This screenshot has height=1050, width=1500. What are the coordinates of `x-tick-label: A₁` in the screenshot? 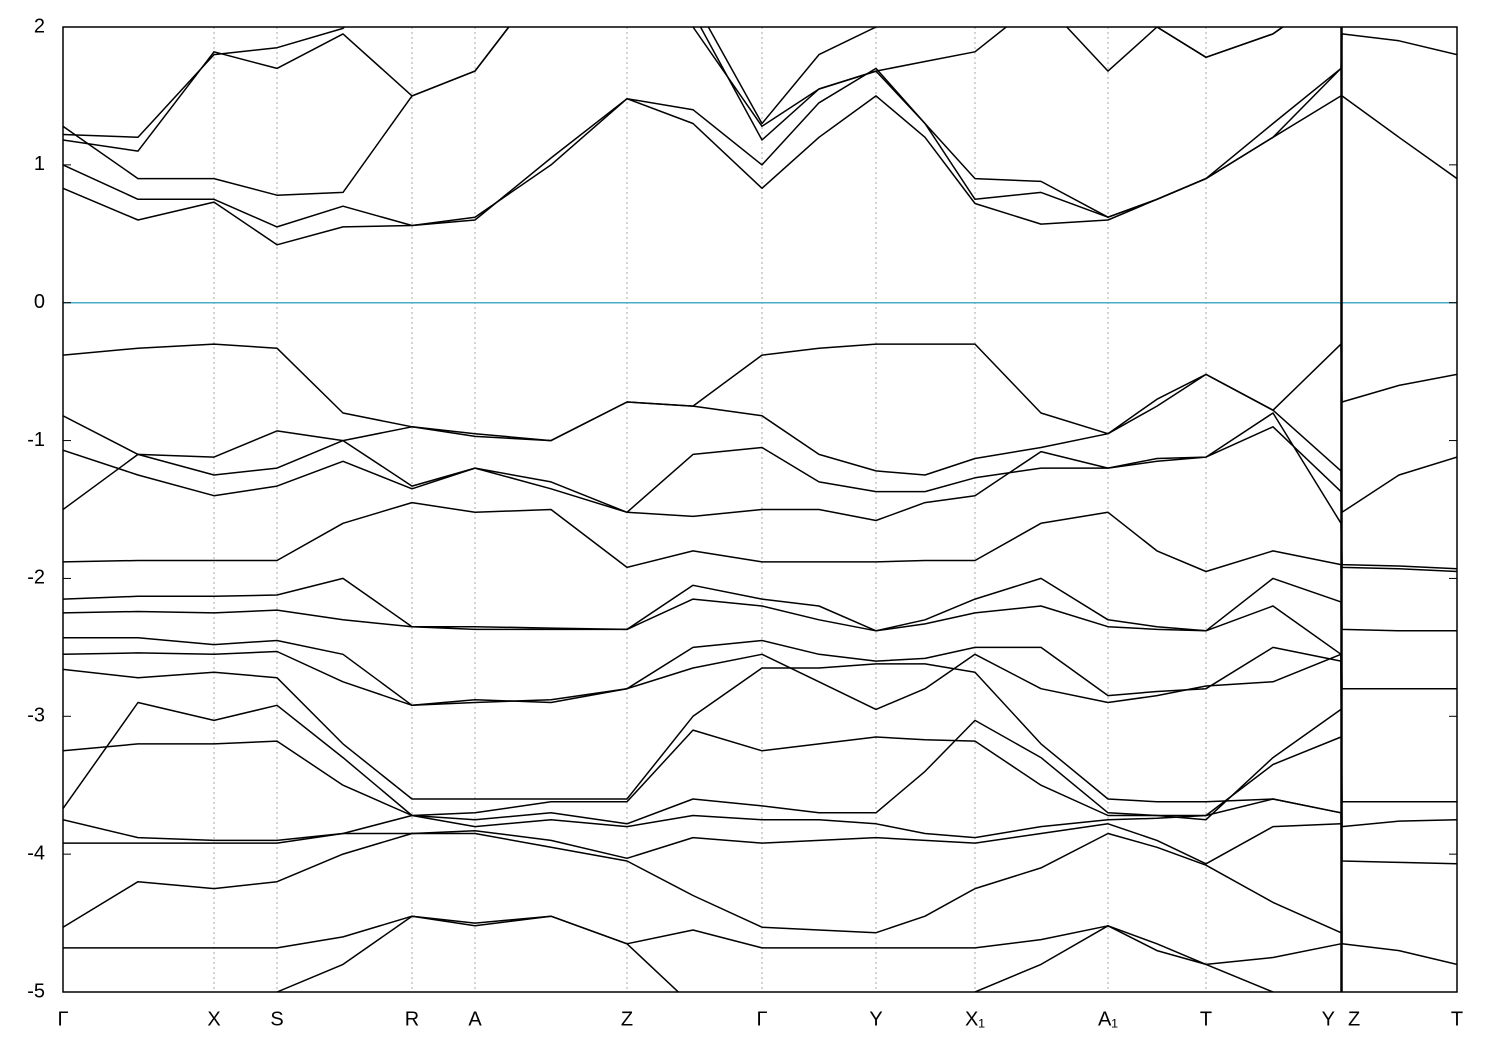 It's located at (1108, 1019).